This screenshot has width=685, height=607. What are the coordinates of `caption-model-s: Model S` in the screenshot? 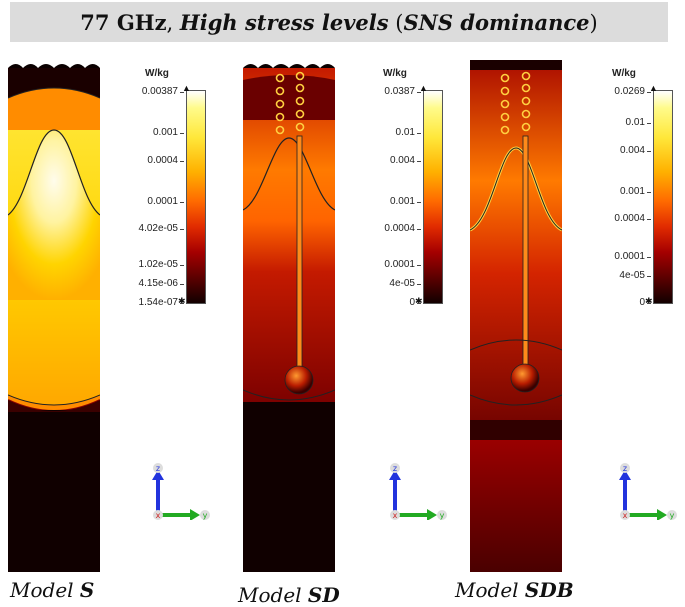 It's located at (52, 590).